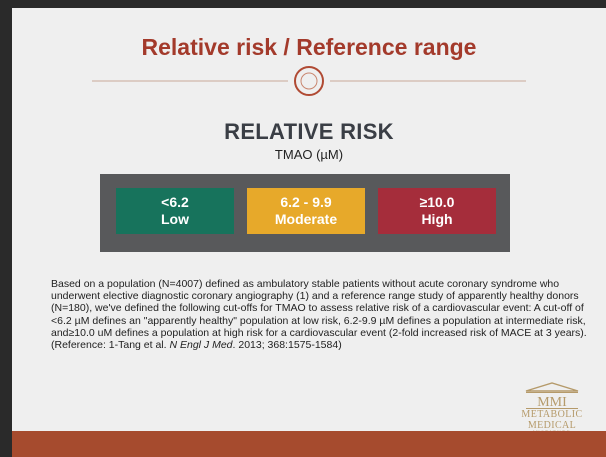 This screenshot has height=457, width=606. Describe the element at coordinates (309, 131) in the screenshot. I see `relative-risk-heading: RELATIVE RISK` at that location.